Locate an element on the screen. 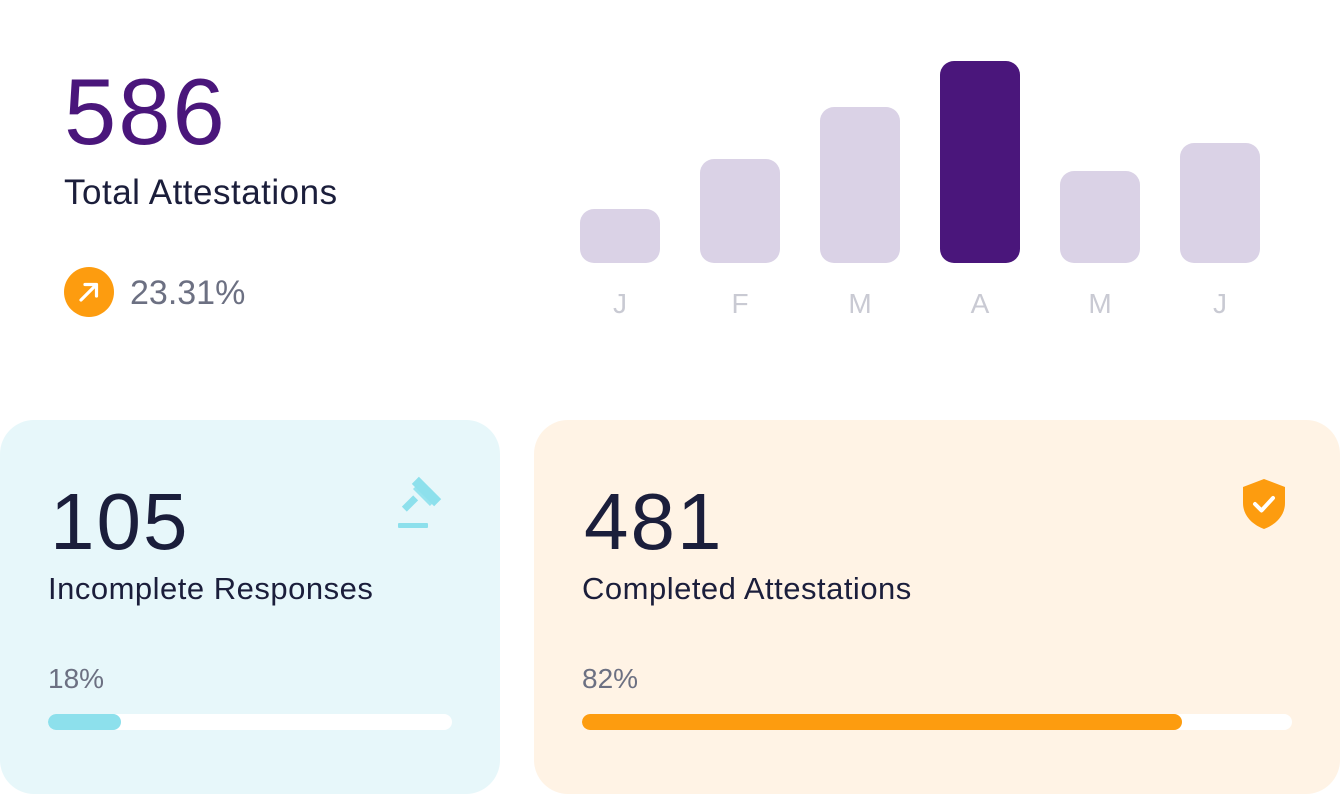 The height and width of the screenshot is (800, 1340). incomplete-responses-percentage: 18% is located at coordinates (76, 678).